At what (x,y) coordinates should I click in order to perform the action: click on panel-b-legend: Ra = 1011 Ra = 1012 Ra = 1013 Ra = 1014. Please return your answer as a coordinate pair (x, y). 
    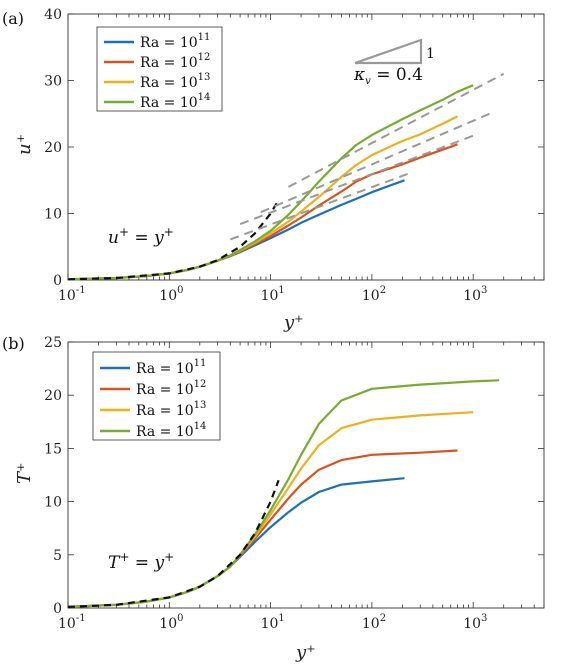
    Looking at the image, I should click on (156, 396).